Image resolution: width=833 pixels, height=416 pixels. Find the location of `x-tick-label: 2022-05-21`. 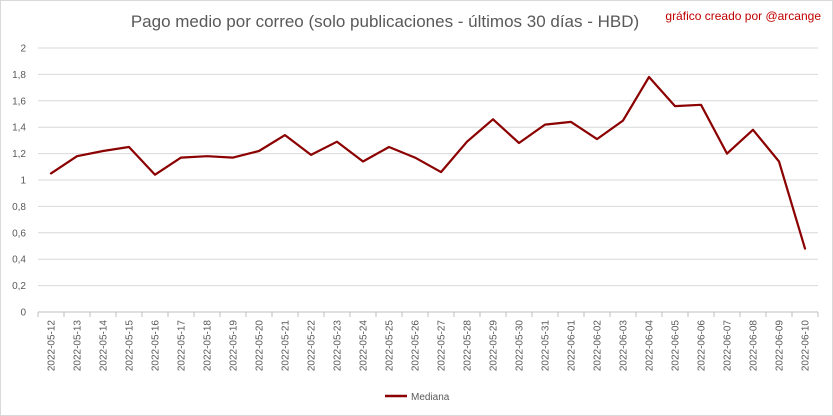

x-tick-label: 2022-05-21 is located at coordinates (286, 346).